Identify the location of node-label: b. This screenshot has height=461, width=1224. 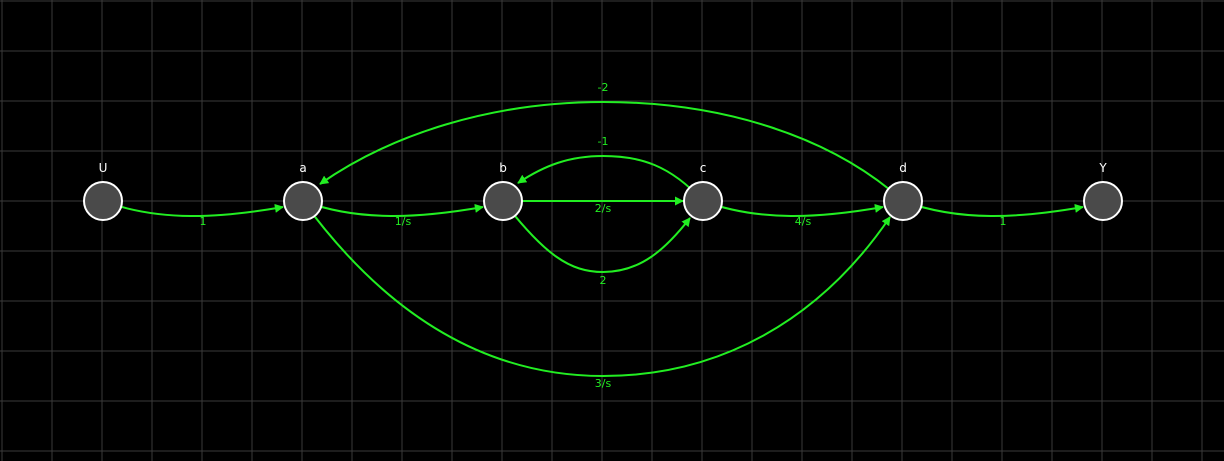
(503, 168).